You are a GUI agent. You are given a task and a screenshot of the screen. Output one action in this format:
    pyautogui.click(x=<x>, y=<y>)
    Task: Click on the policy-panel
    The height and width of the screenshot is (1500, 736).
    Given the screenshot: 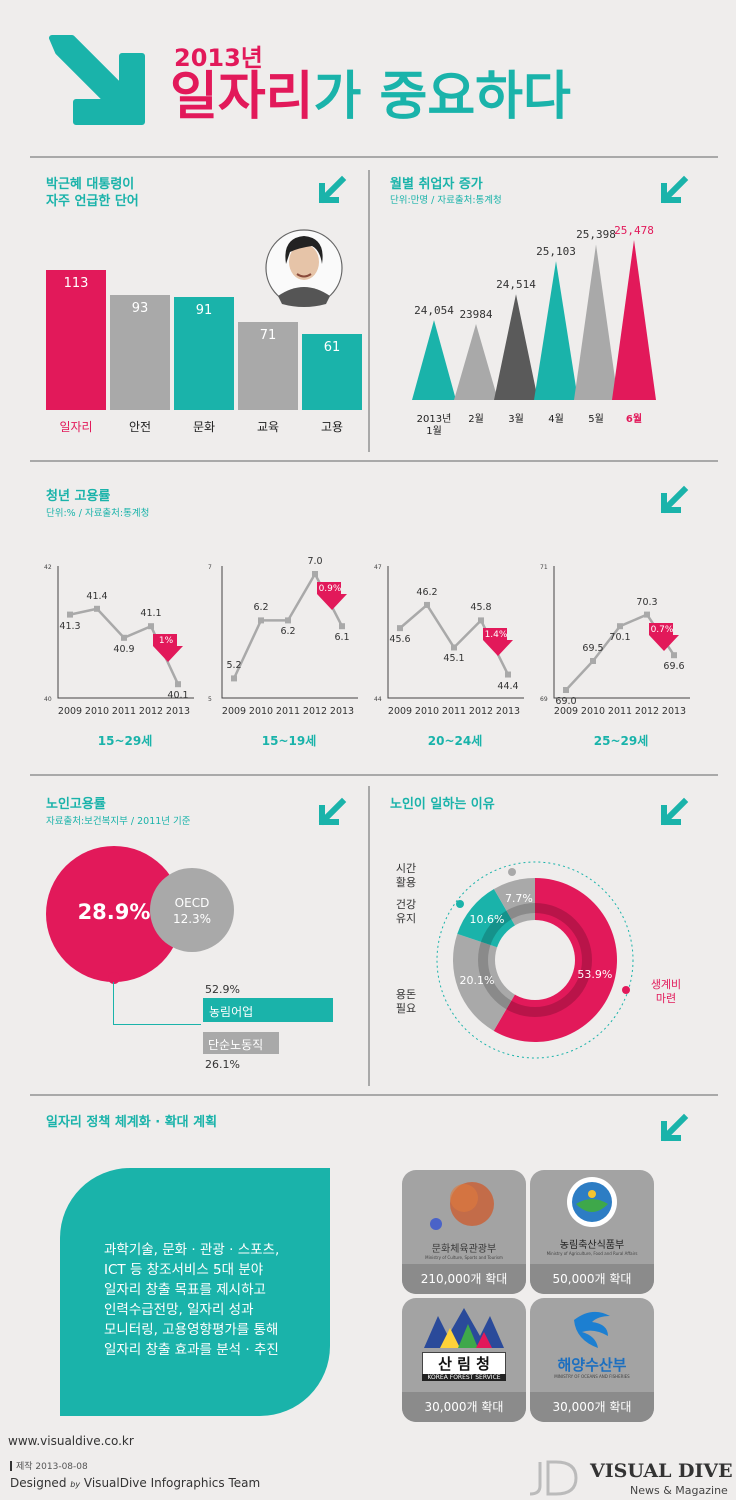 What is the action you would take?
    pyautogui.click(x=195, y=1292)
    